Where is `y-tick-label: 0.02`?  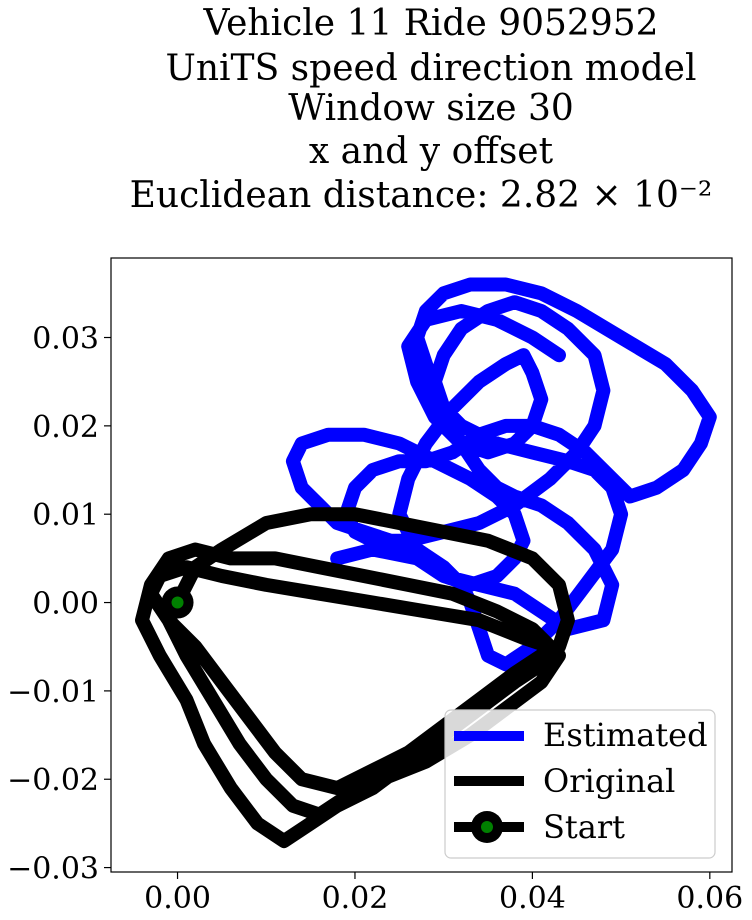
y-tick-label: 0.02 is located at coordinates (65, 427).